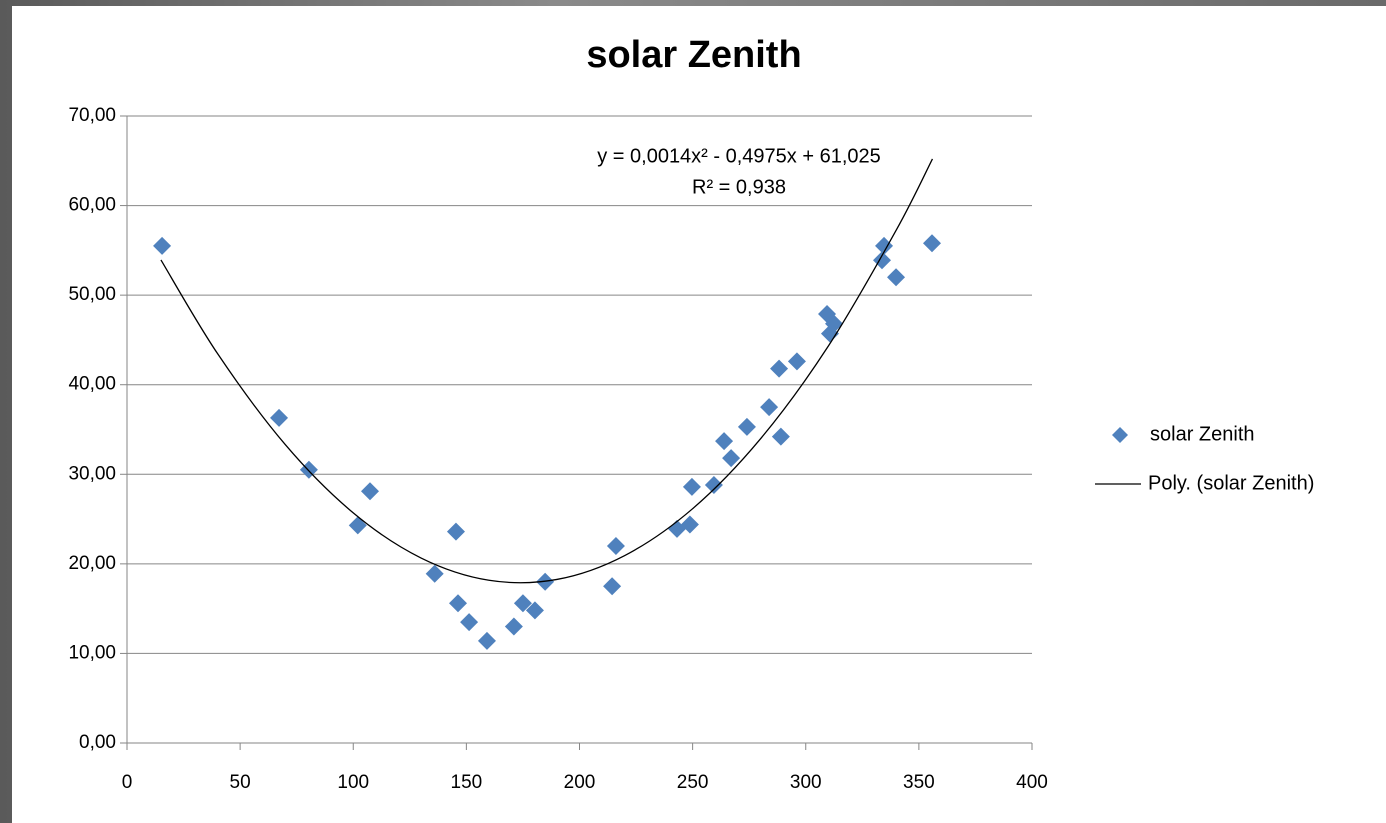 The image size is (1386, 823). What do you see at coordinates (92, 115) in the screenshot?
I see `y-tick-label: 70,00` at bounding box center [92, 115].